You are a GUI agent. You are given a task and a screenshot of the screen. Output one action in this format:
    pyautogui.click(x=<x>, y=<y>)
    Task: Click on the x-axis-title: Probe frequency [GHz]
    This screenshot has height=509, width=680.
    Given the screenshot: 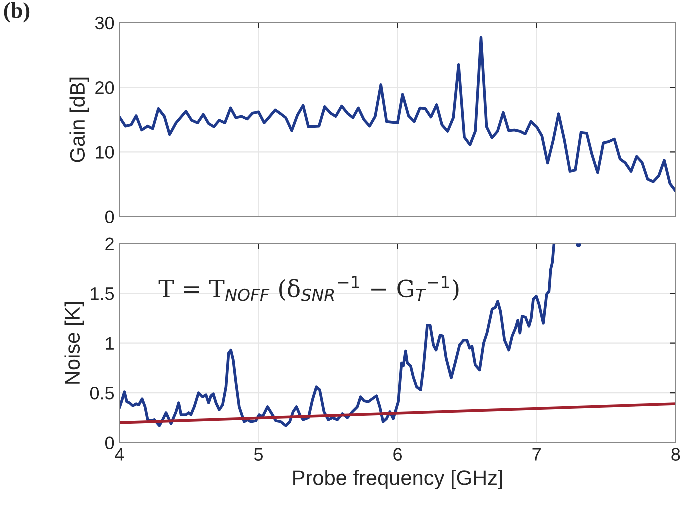 What is the action you would take?
    pyautogui.click(x=398, y=480)
    